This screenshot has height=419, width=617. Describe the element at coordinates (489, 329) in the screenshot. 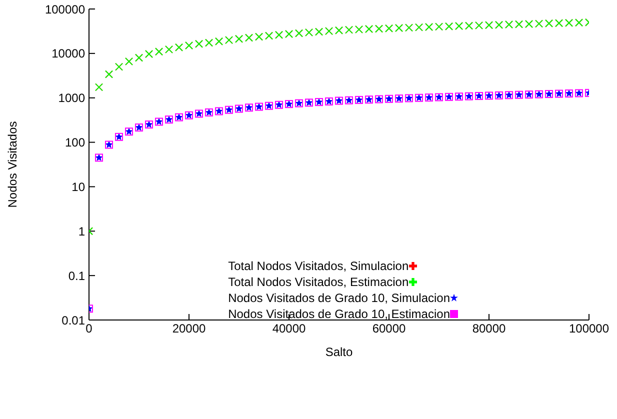

I see `x-tick-label: 80000` at that location.